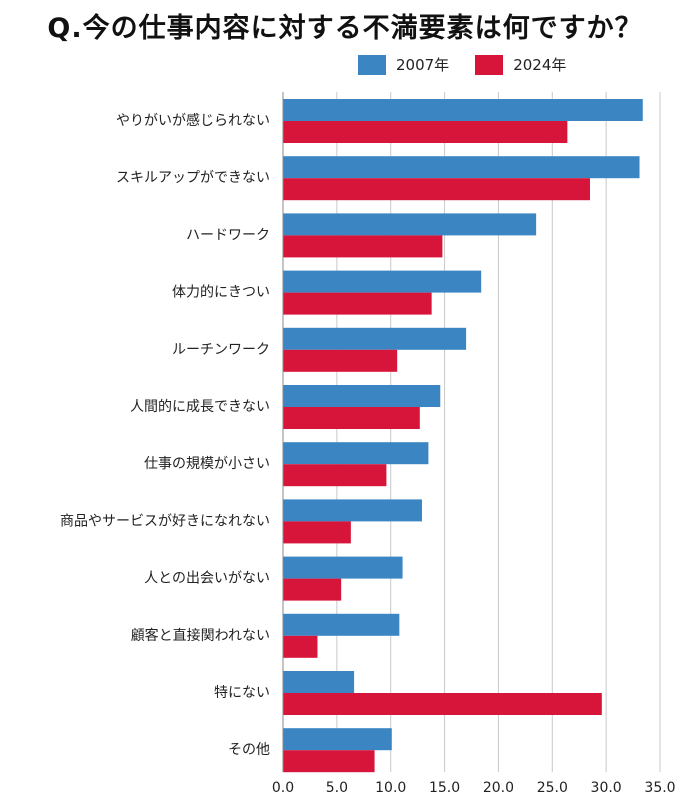  What do you see at coordinates (207, 464) in the screenshot?
I see `category-label-6: 仕事の規模が小さい` at bounding box center [207, 464].